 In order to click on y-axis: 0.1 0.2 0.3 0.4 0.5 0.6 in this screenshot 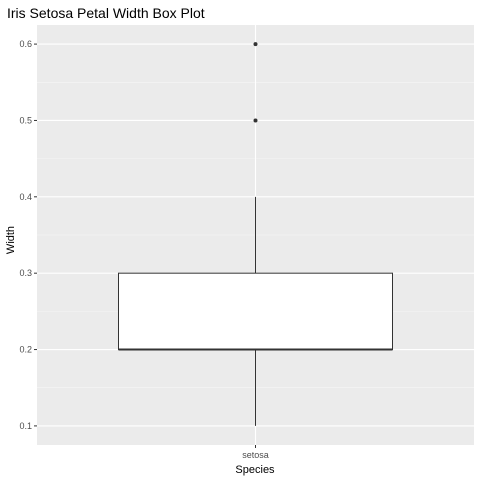, I will do `click(28, 235)`.